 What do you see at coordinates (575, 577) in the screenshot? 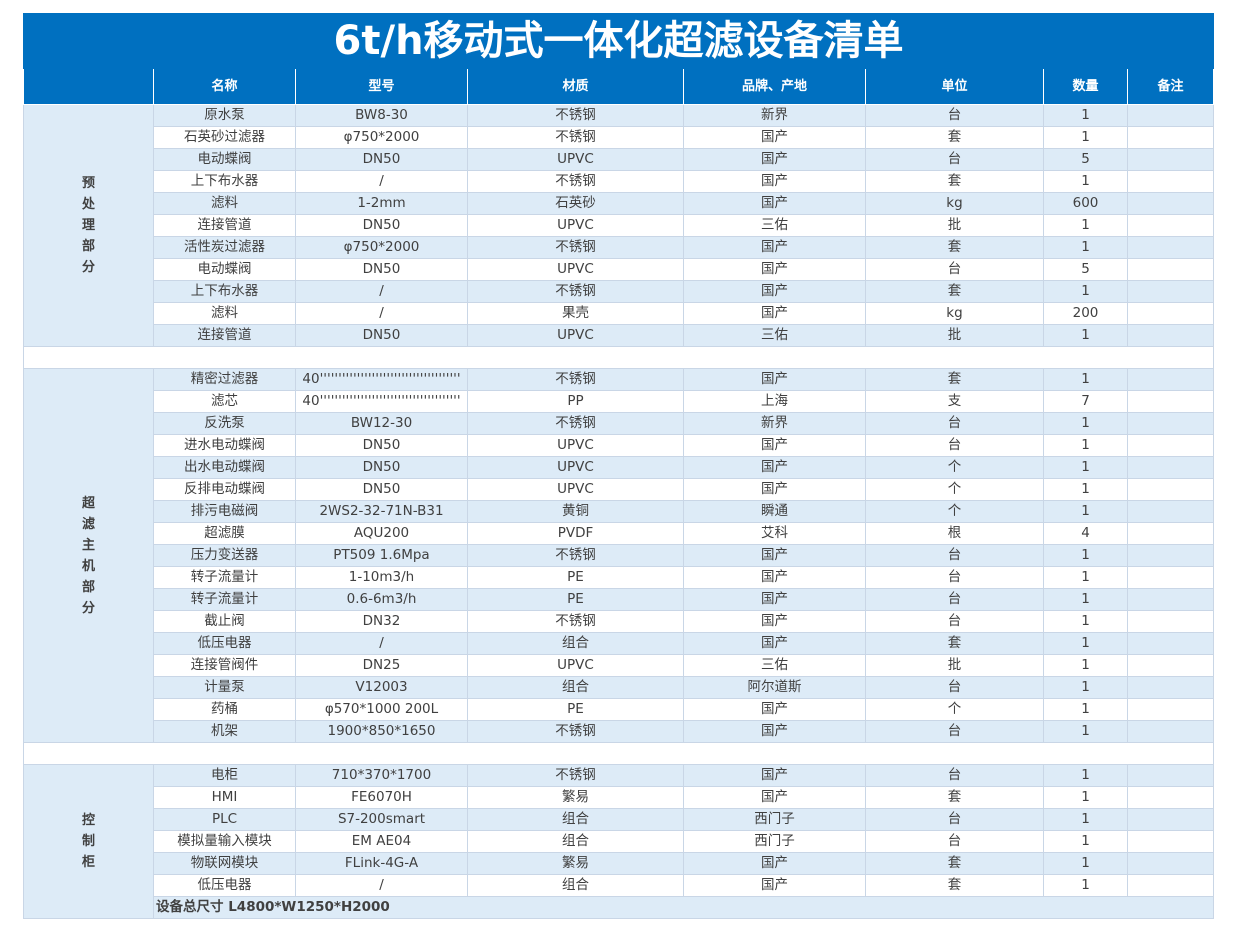
I see `cell: PE` at bounding box center [575, 577].